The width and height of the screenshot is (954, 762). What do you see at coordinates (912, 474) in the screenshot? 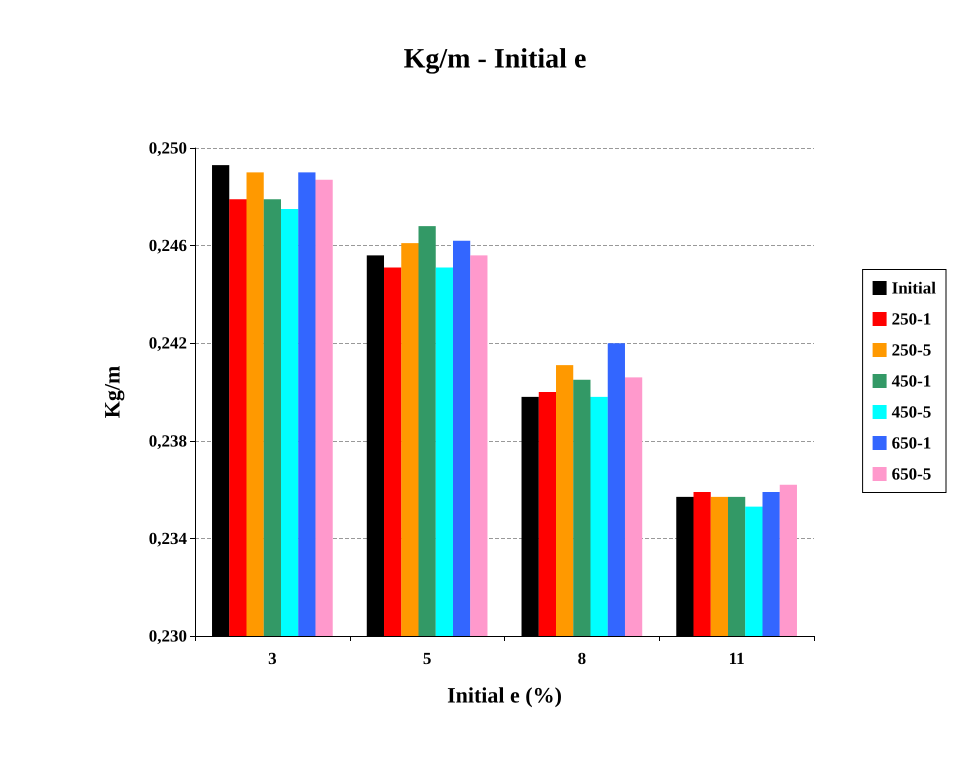
I see `legend-label: 650-5` at bounding box center [912, 474].